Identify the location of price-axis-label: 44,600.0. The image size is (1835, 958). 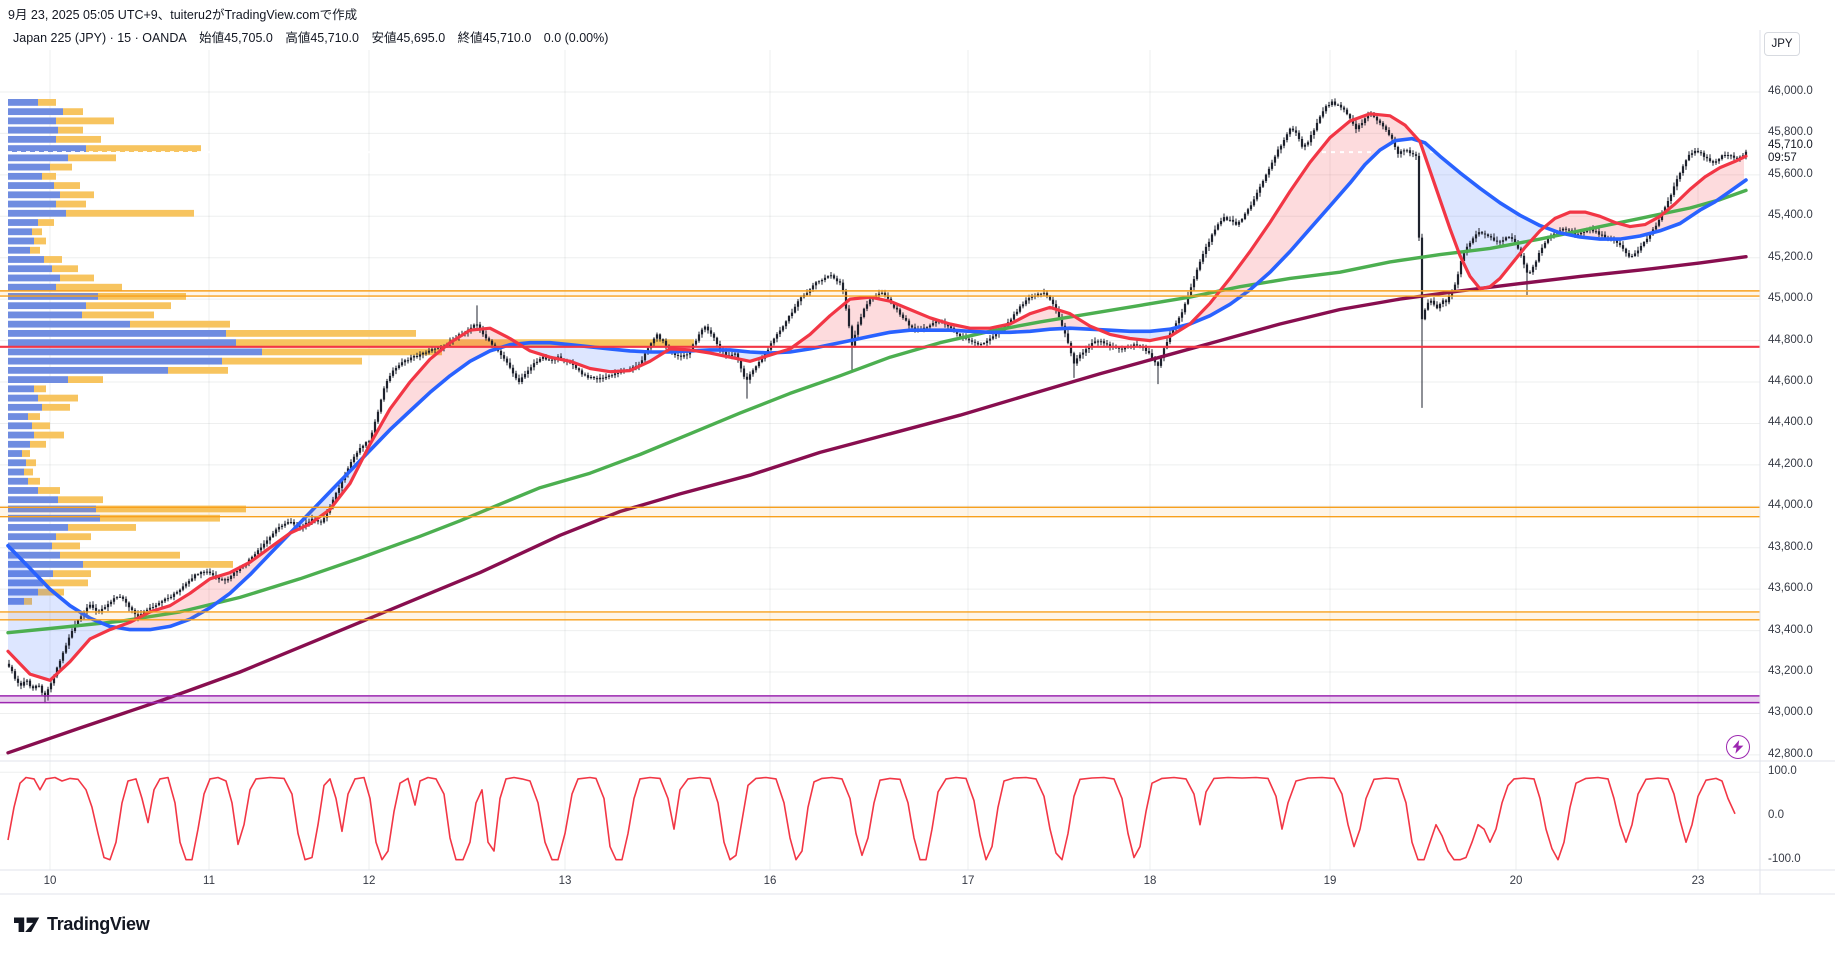
(1790, 381).